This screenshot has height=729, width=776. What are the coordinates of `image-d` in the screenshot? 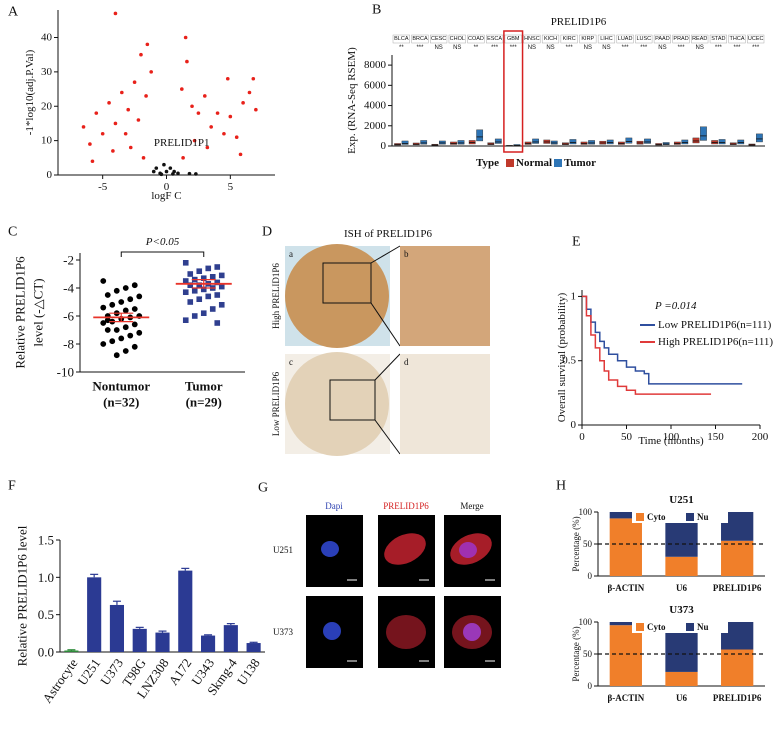 It's located at (445, 404).